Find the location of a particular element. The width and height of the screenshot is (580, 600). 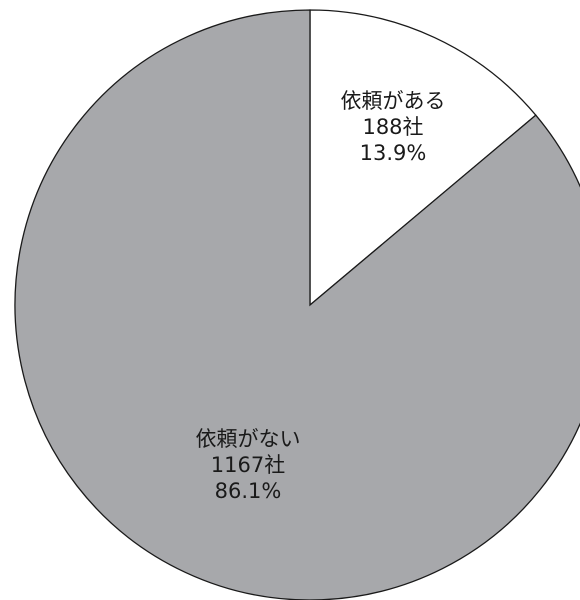

slice-percent-2: 86.1% is located at coordinates (248, 491).